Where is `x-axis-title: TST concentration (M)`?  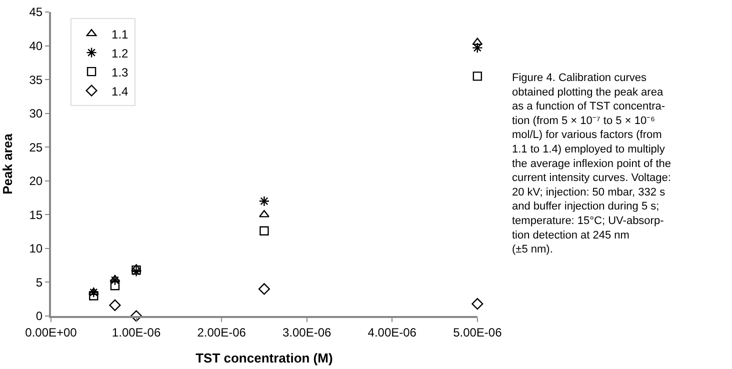 x-axis-title: TST concentration (M) is located at coordinates (264, 358).